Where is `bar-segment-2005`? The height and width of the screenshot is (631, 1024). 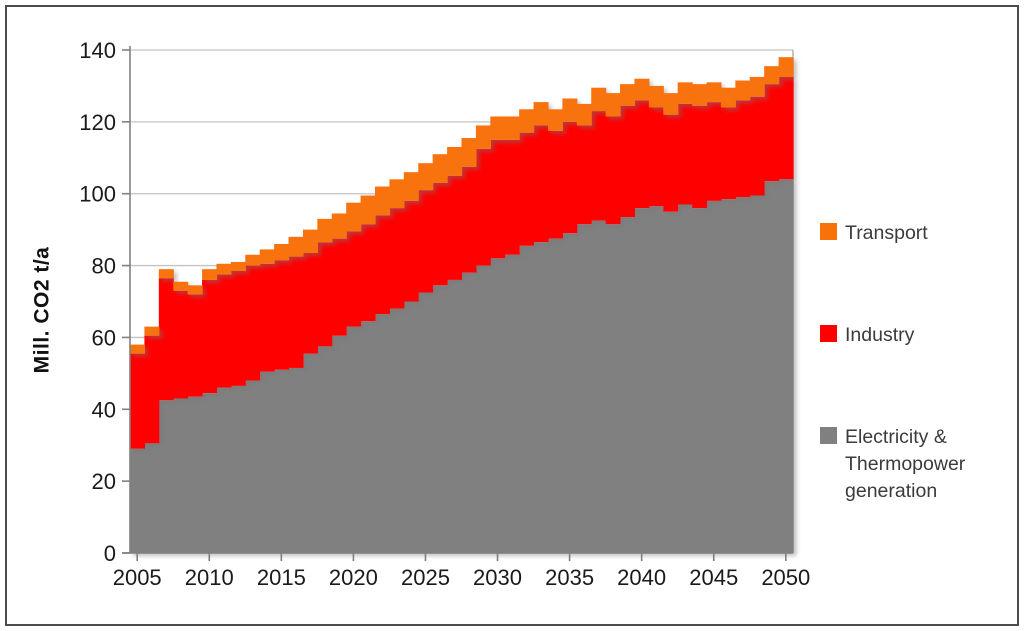
bar-segment-2005 is located at coordinates (138, 349).